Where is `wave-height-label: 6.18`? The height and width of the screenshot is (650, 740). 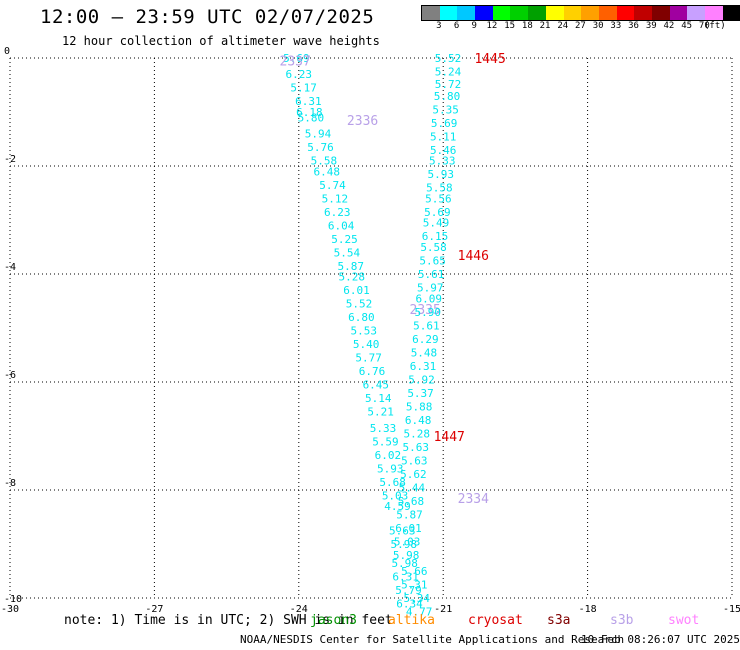
wave-height-label: 6.18 is located at coordinates (309, 112).